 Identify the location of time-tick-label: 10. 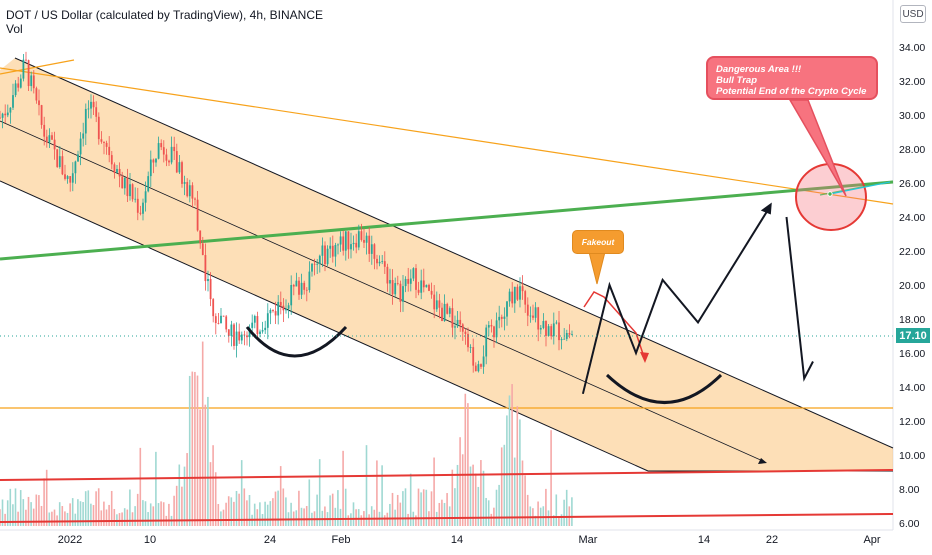
(150, 540).